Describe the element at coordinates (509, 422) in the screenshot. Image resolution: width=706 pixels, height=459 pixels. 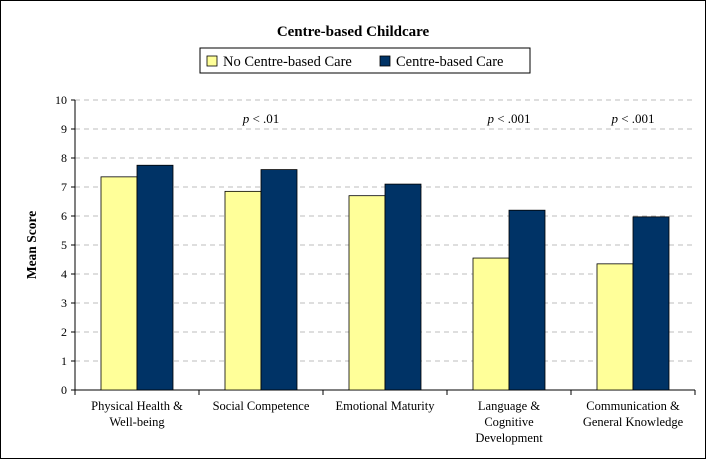
I see `x-category-label: Language & Cognitive Development` at that location.